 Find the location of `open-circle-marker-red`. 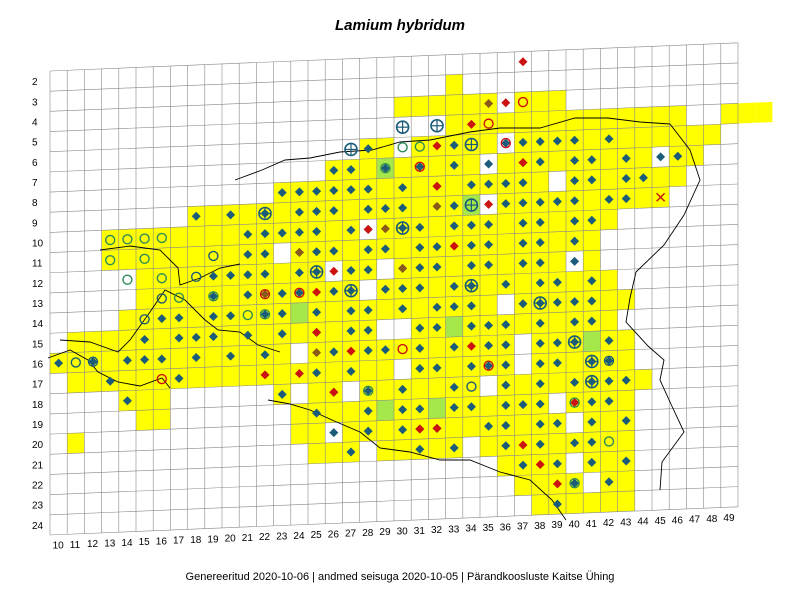

open-circle-marker-red is located at coordinates (488, 123).